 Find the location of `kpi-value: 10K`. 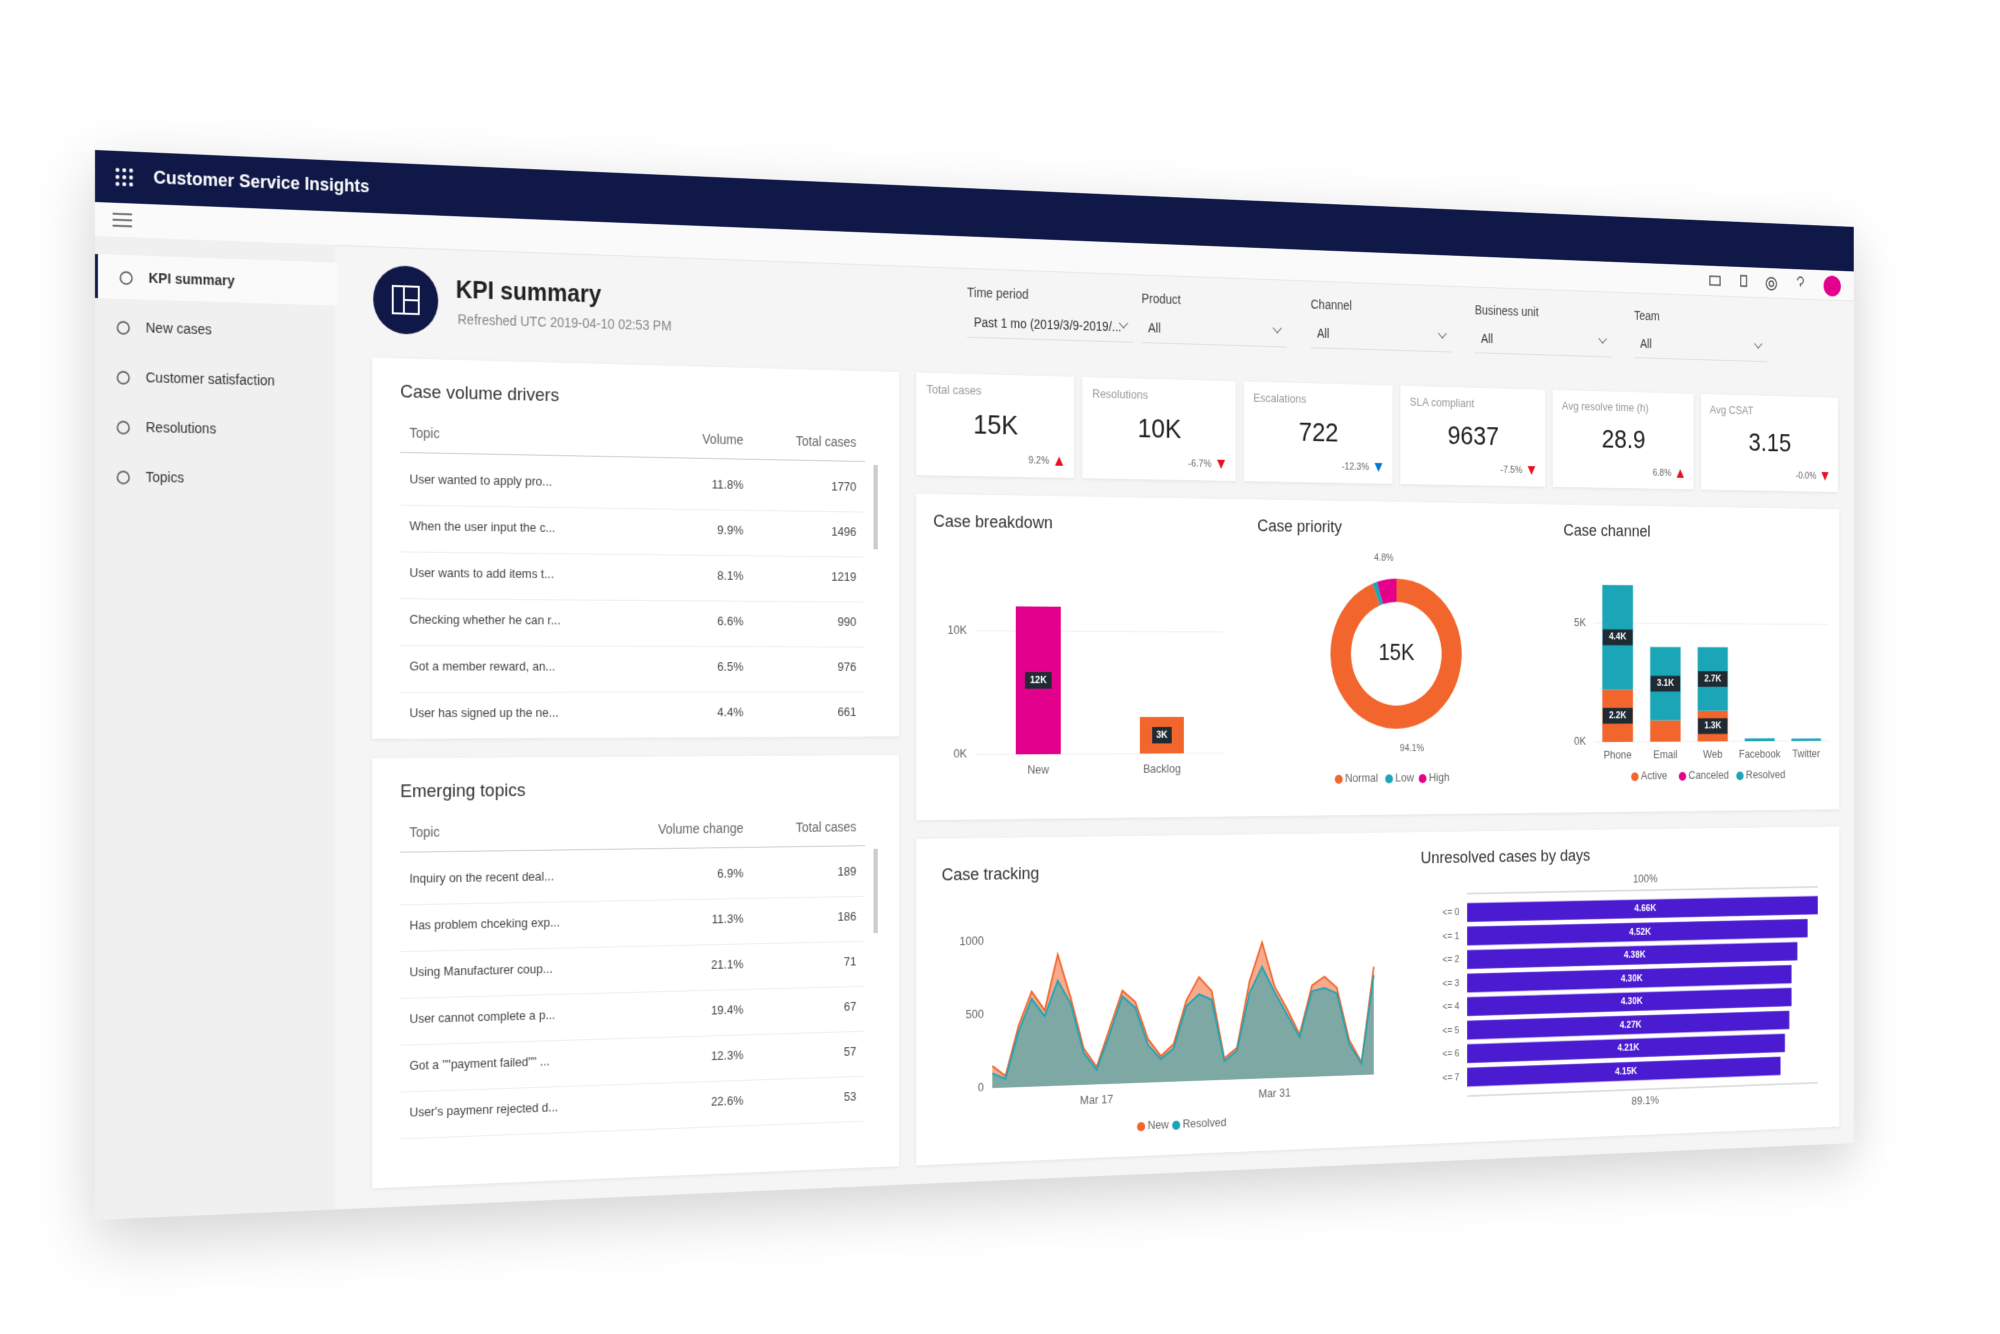

kpi-value: 10K is located at coordinates (1159, 429).